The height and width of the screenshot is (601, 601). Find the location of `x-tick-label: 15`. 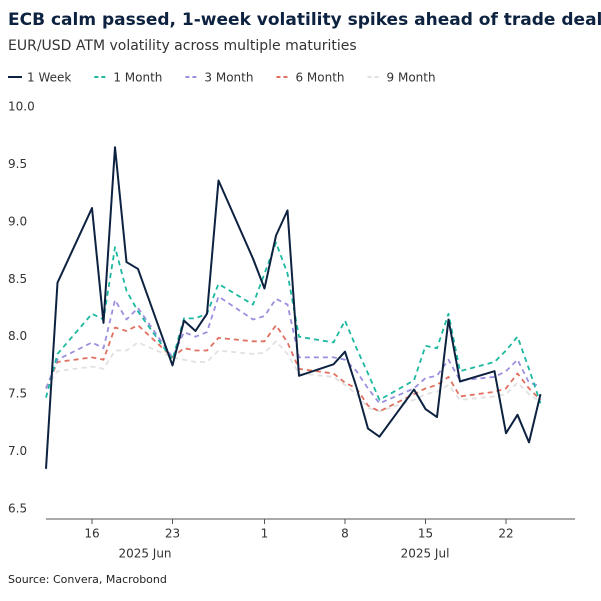

x-tick-label: 15 is located at coordinates (425, 534).